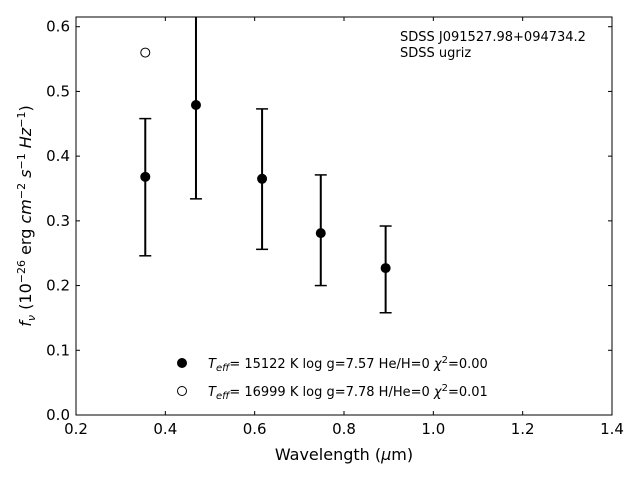  Describe the element at coordinates (348, 364) in the screenshot. I see `legend-entry-1: Teff= 15122 K log g=7.57 He/H=0 χ2=0.00` at that location.